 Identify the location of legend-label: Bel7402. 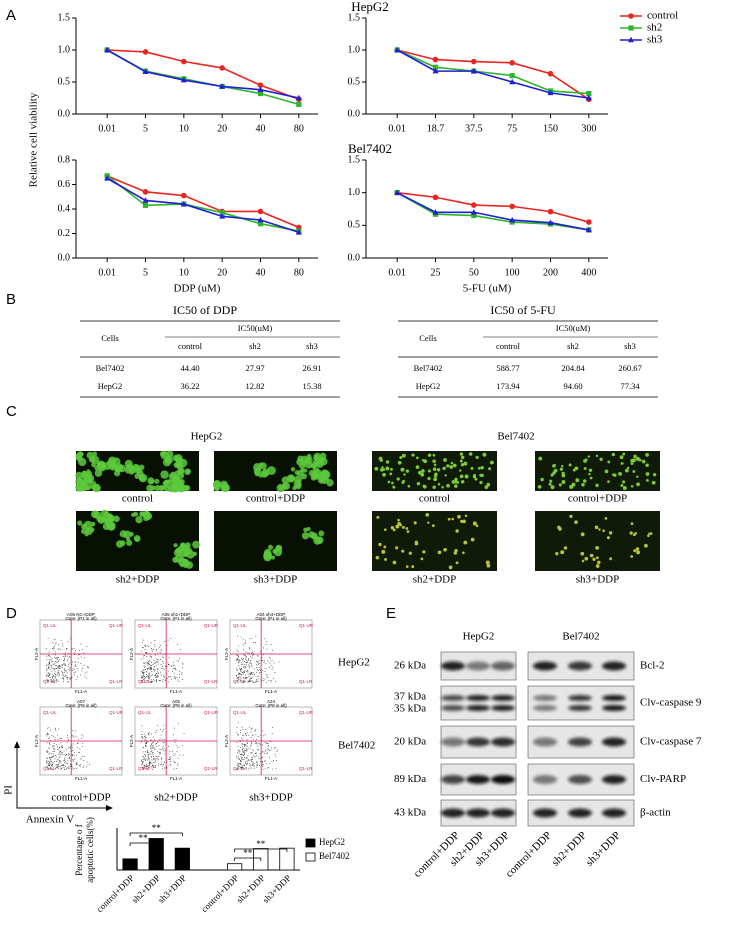
(334, 856).